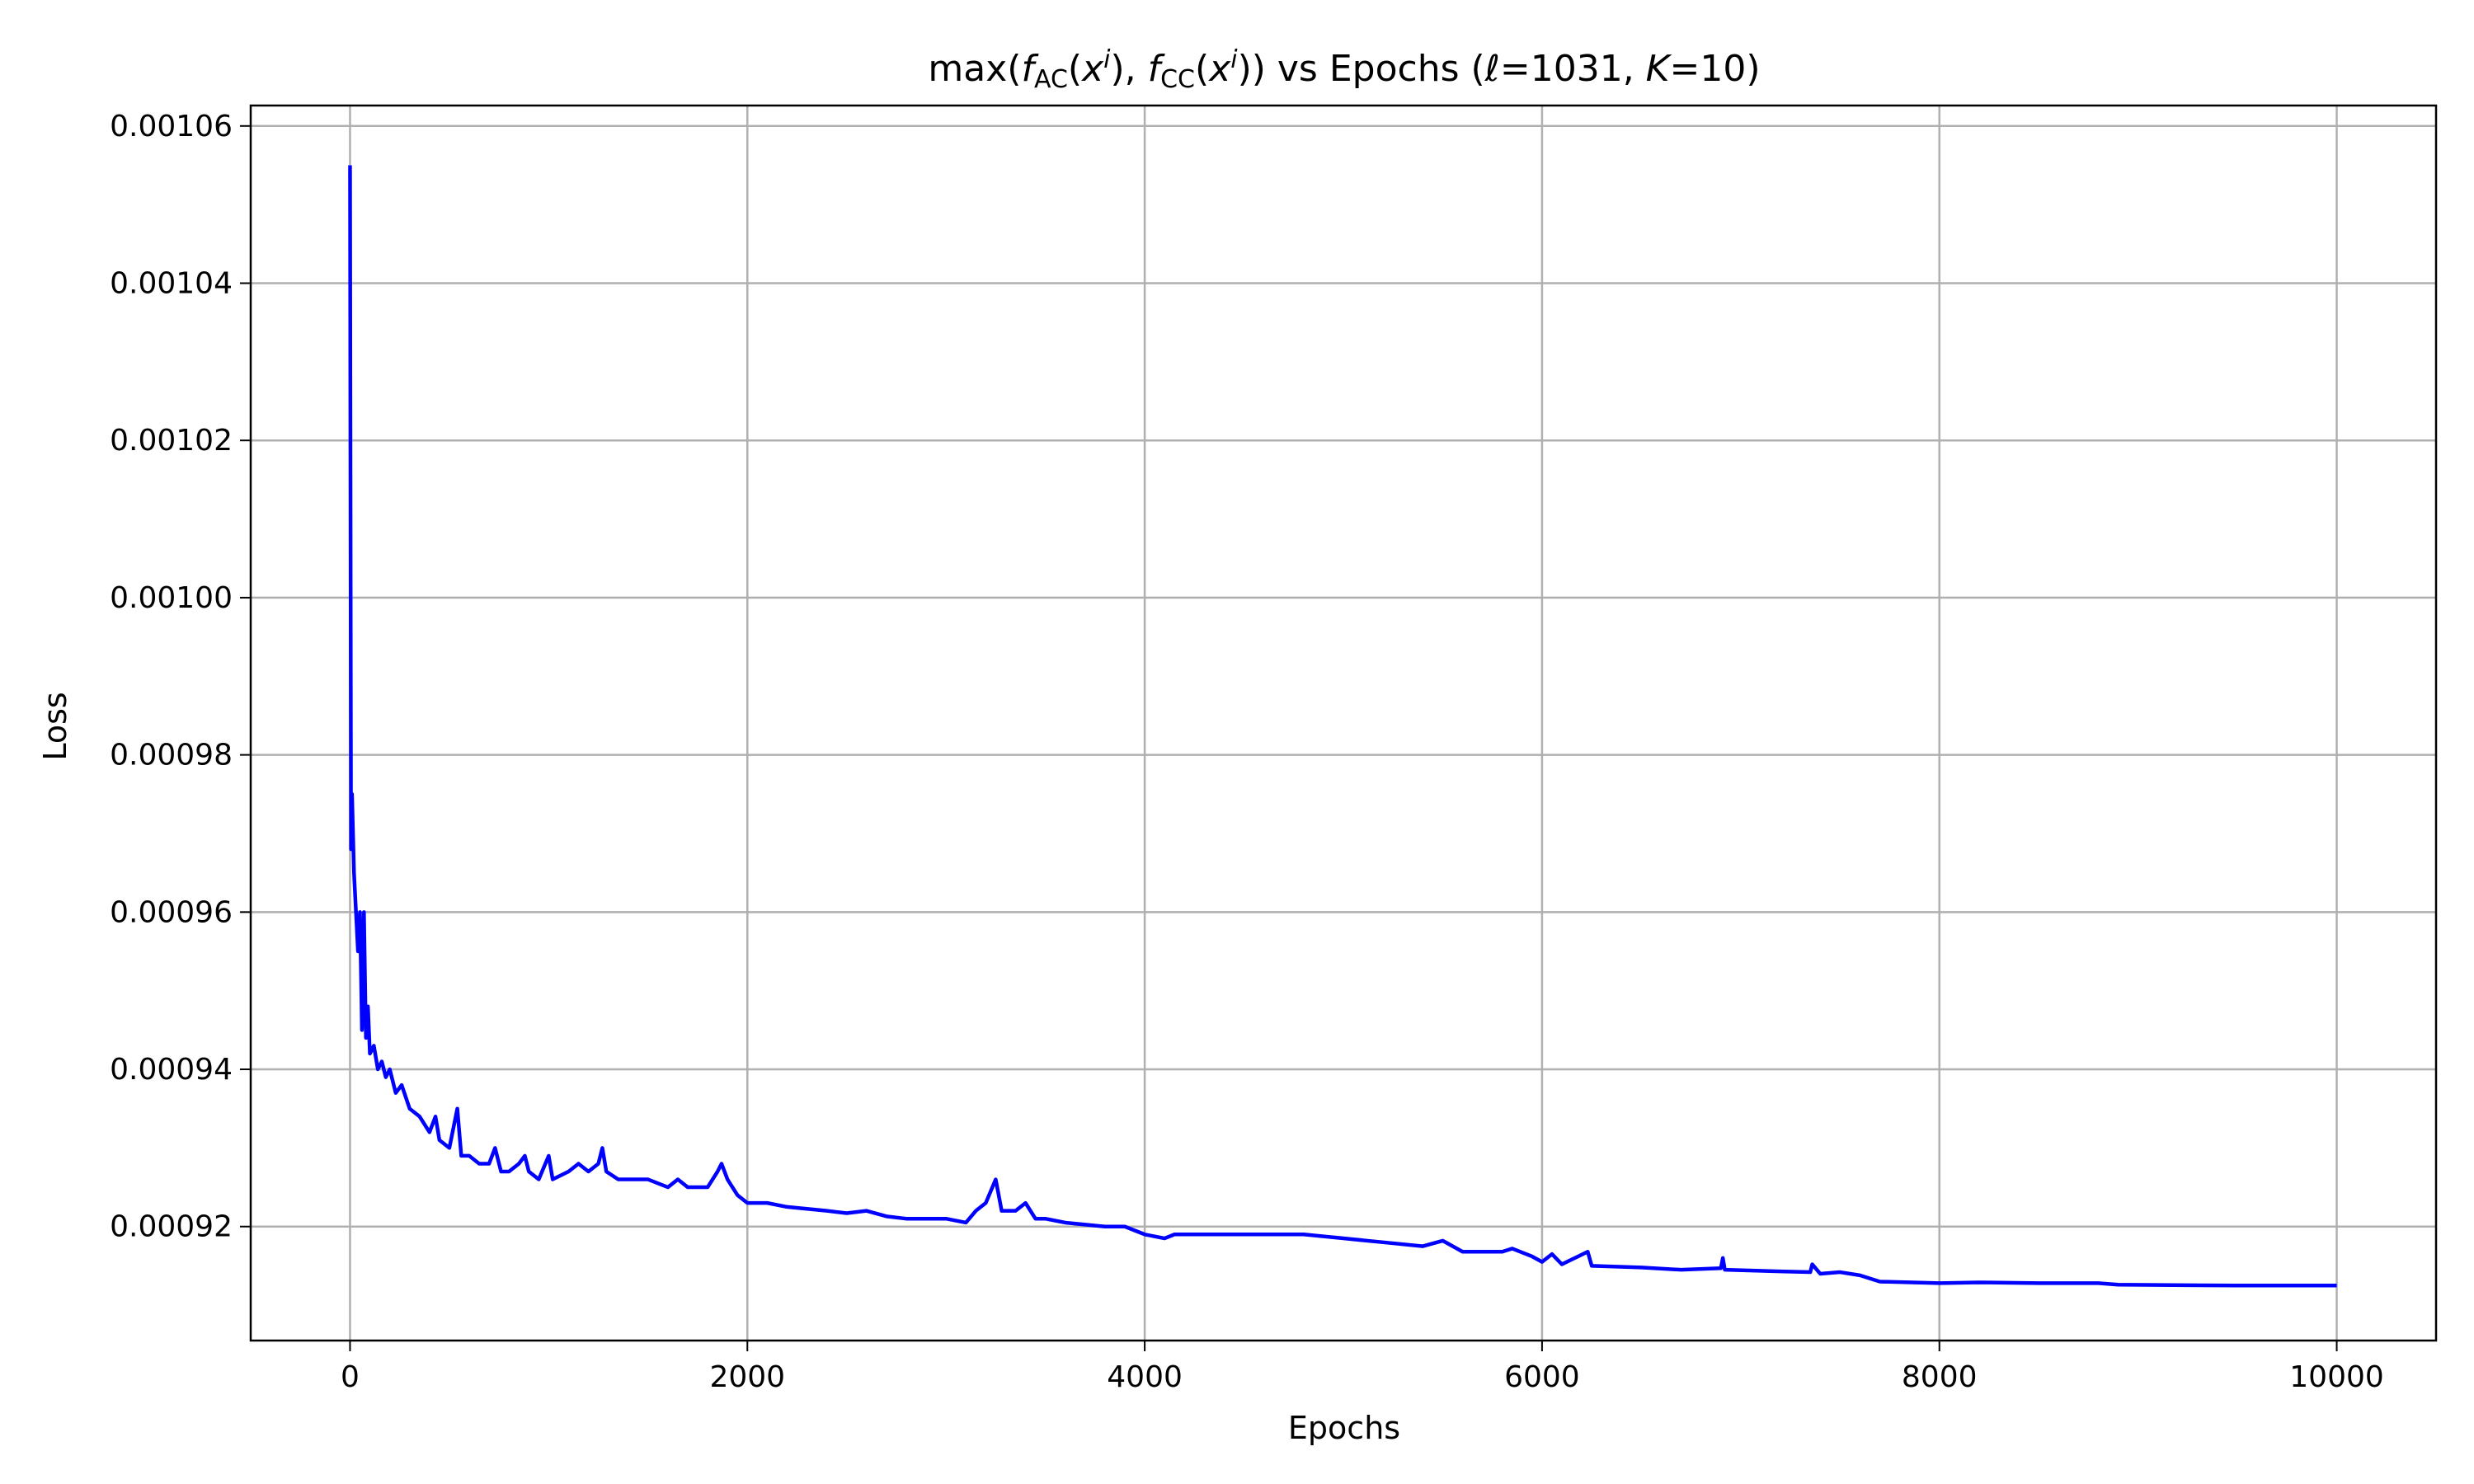 This screenshot has width=2474, height=1484. Describe the element at coordinates (1344, 1428) in the screenshot. I see `x-axis-label: Epochs` at that location.